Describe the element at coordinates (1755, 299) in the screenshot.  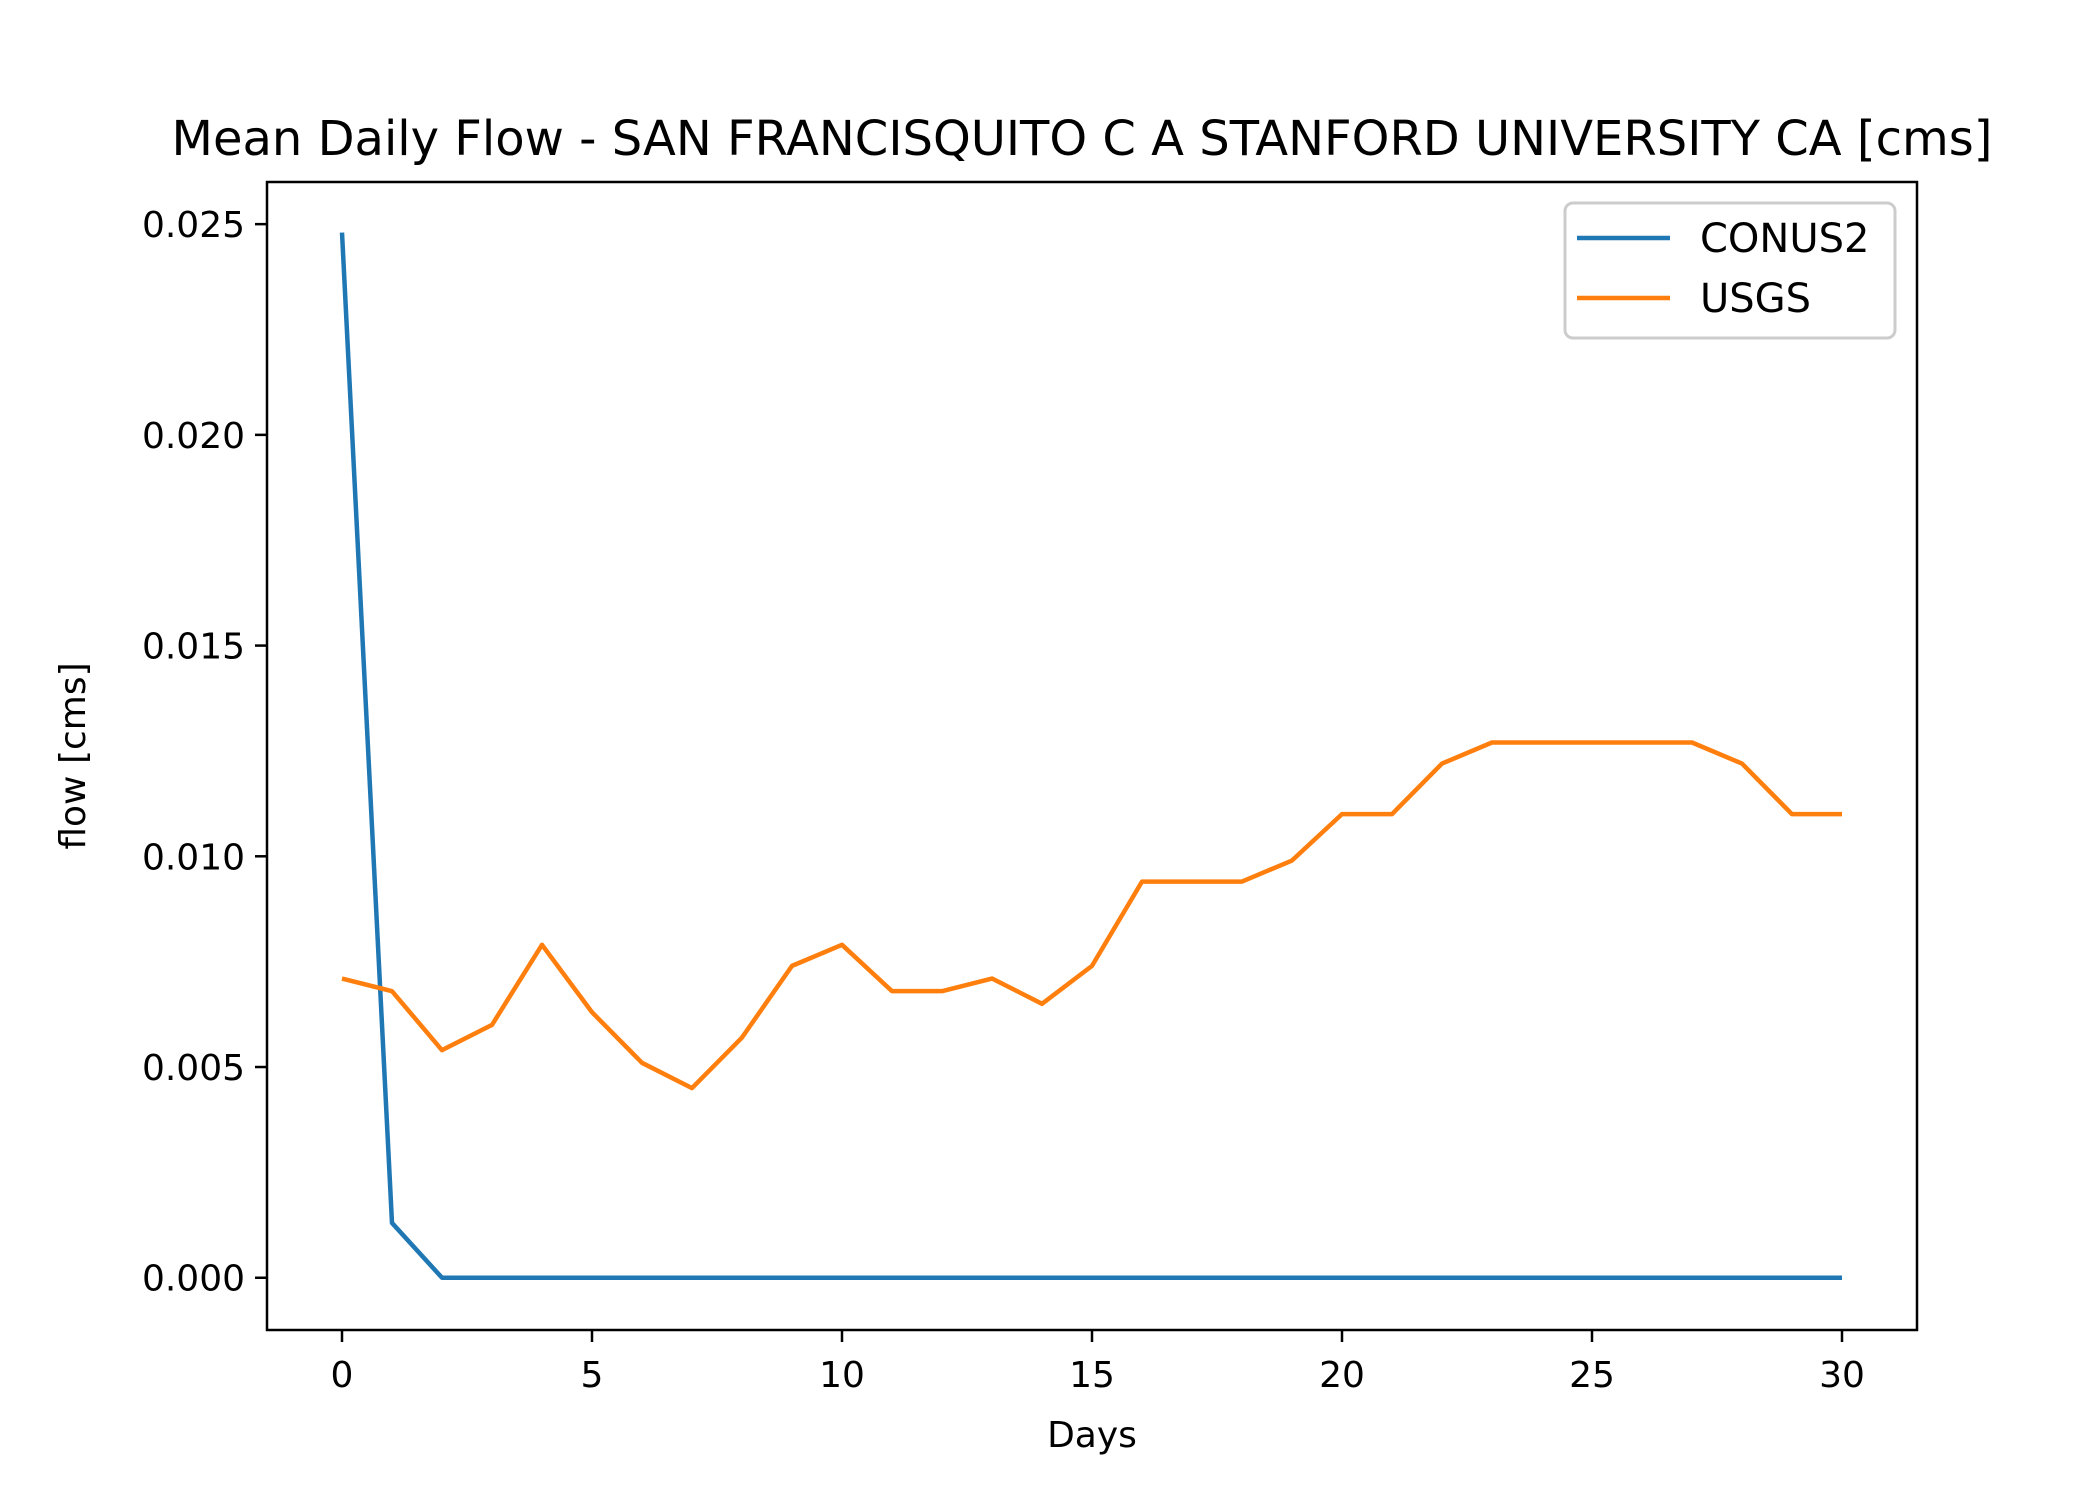
I see `legend-label-usgs: USGS` at that location.